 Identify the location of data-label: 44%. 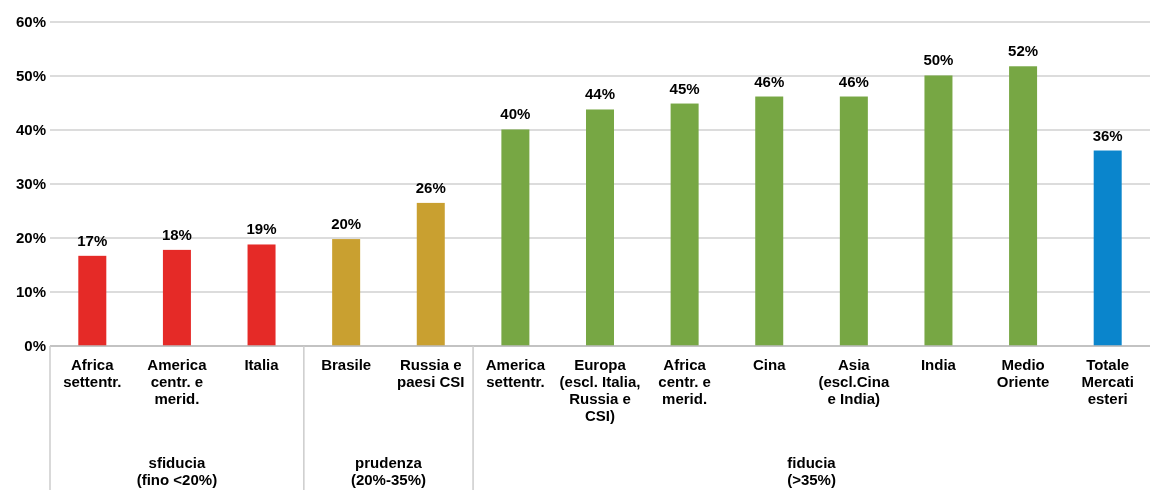
(600, 94).